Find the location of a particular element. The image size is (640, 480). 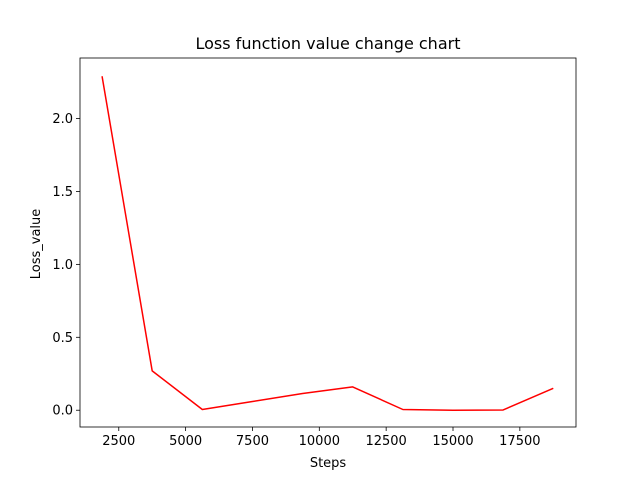

y-axis-ticks: 0.0 0.5 1.0 1.5 2.0 is located at coordinates (66, 265).